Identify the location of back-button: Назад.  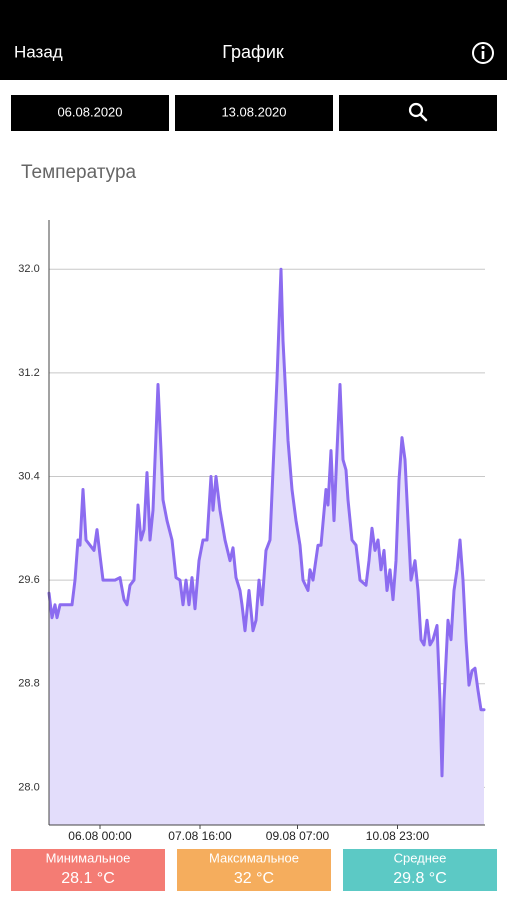
(38, 51).